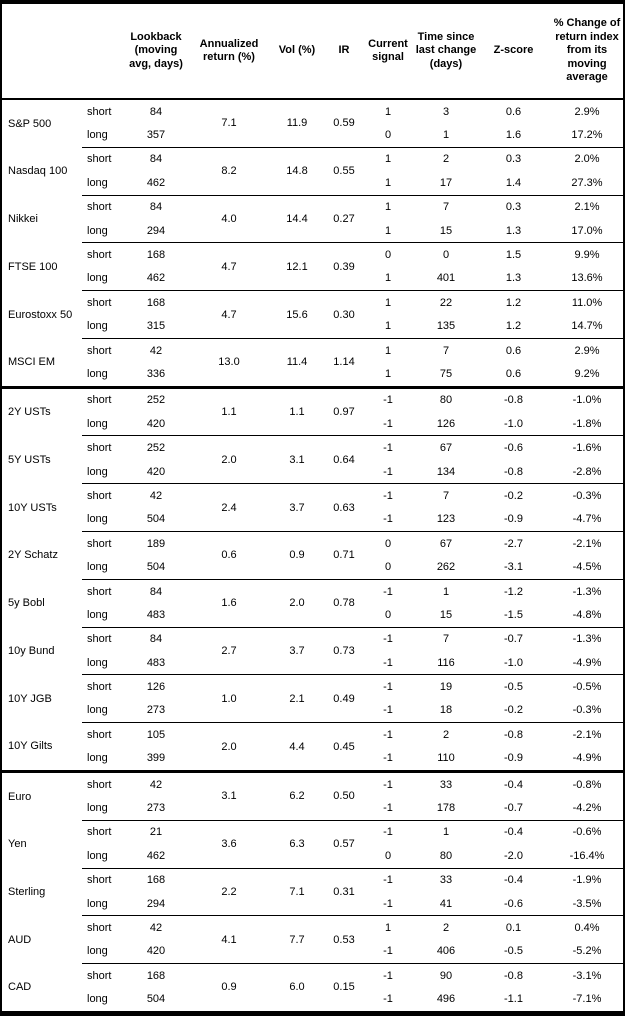 This screenshot has width=625, height=1016. Describe the element at coordinates (229, 123) in the screenshot. I see `annualized-return-cell: 7.1` at that location.